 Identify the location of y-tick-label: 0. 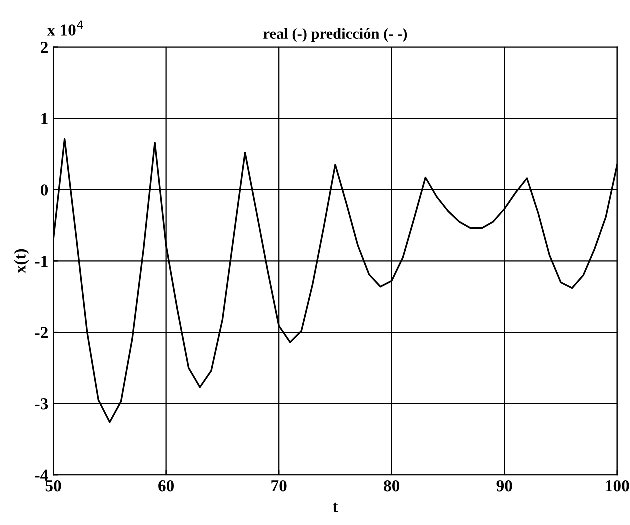
(44, 190).